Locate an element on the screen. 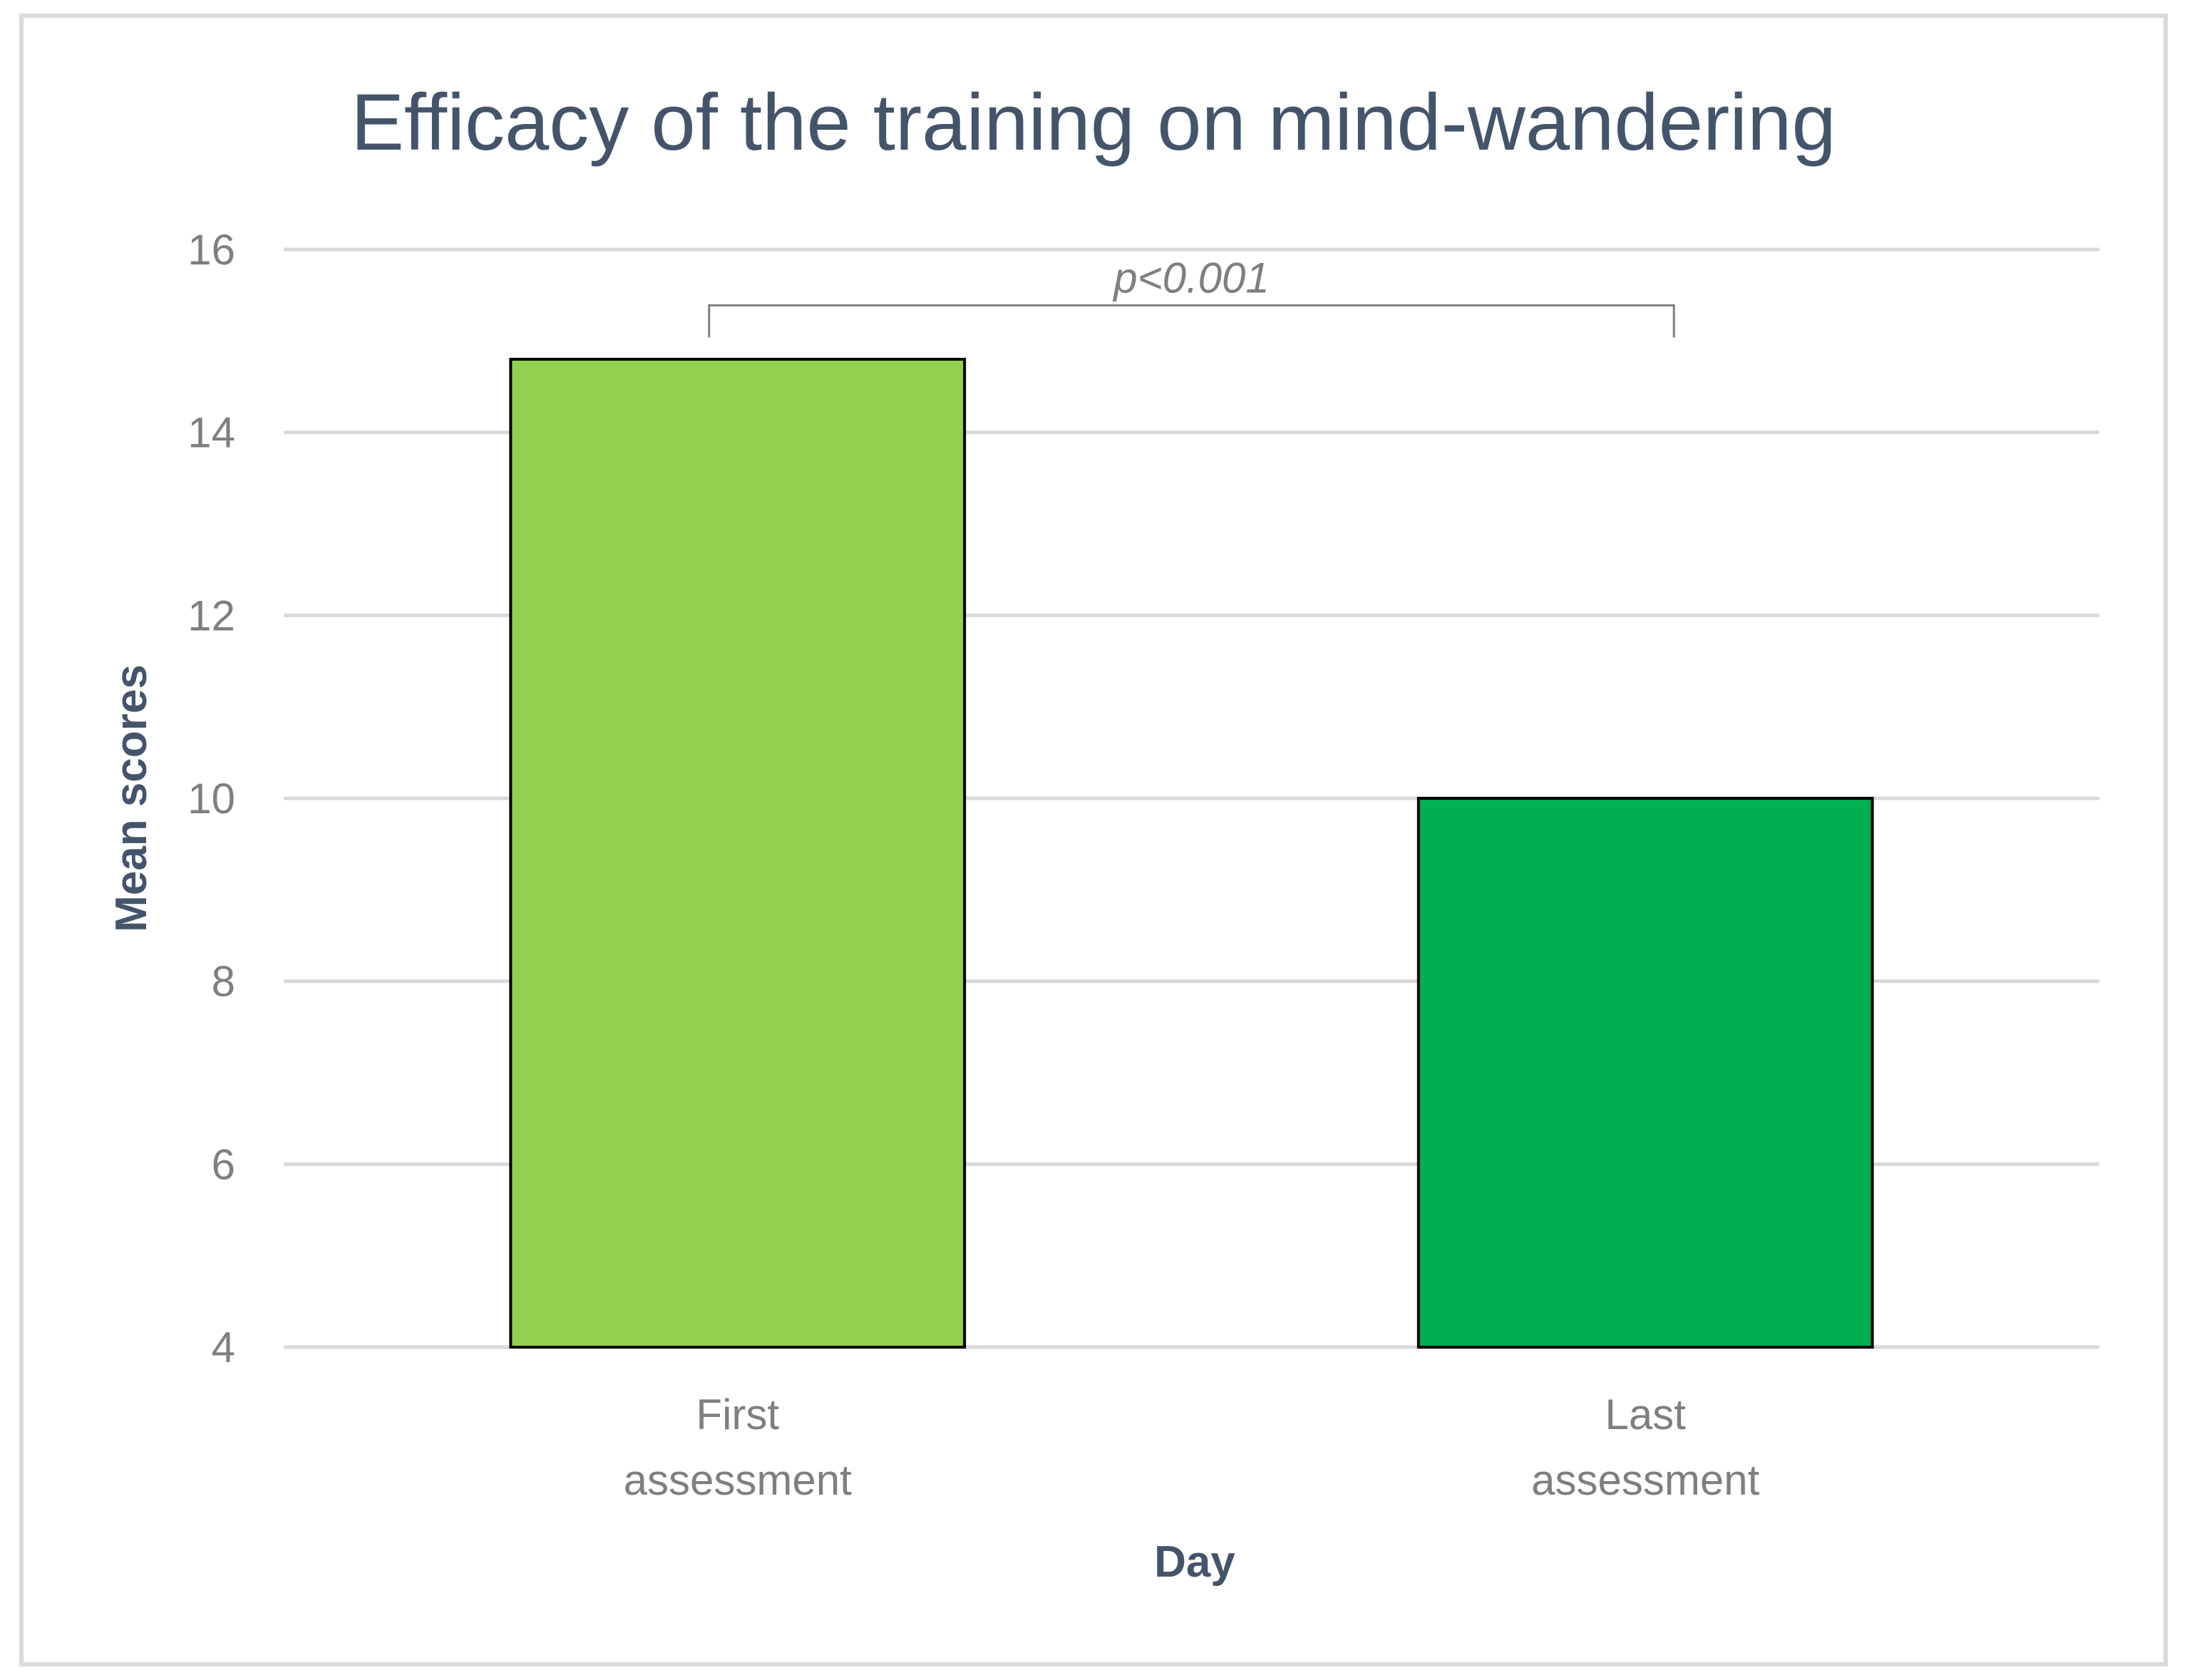 This screenshot has height=1680, width=2187. significance-annotation: p<0.001 is located at coordinates (1191, 296).